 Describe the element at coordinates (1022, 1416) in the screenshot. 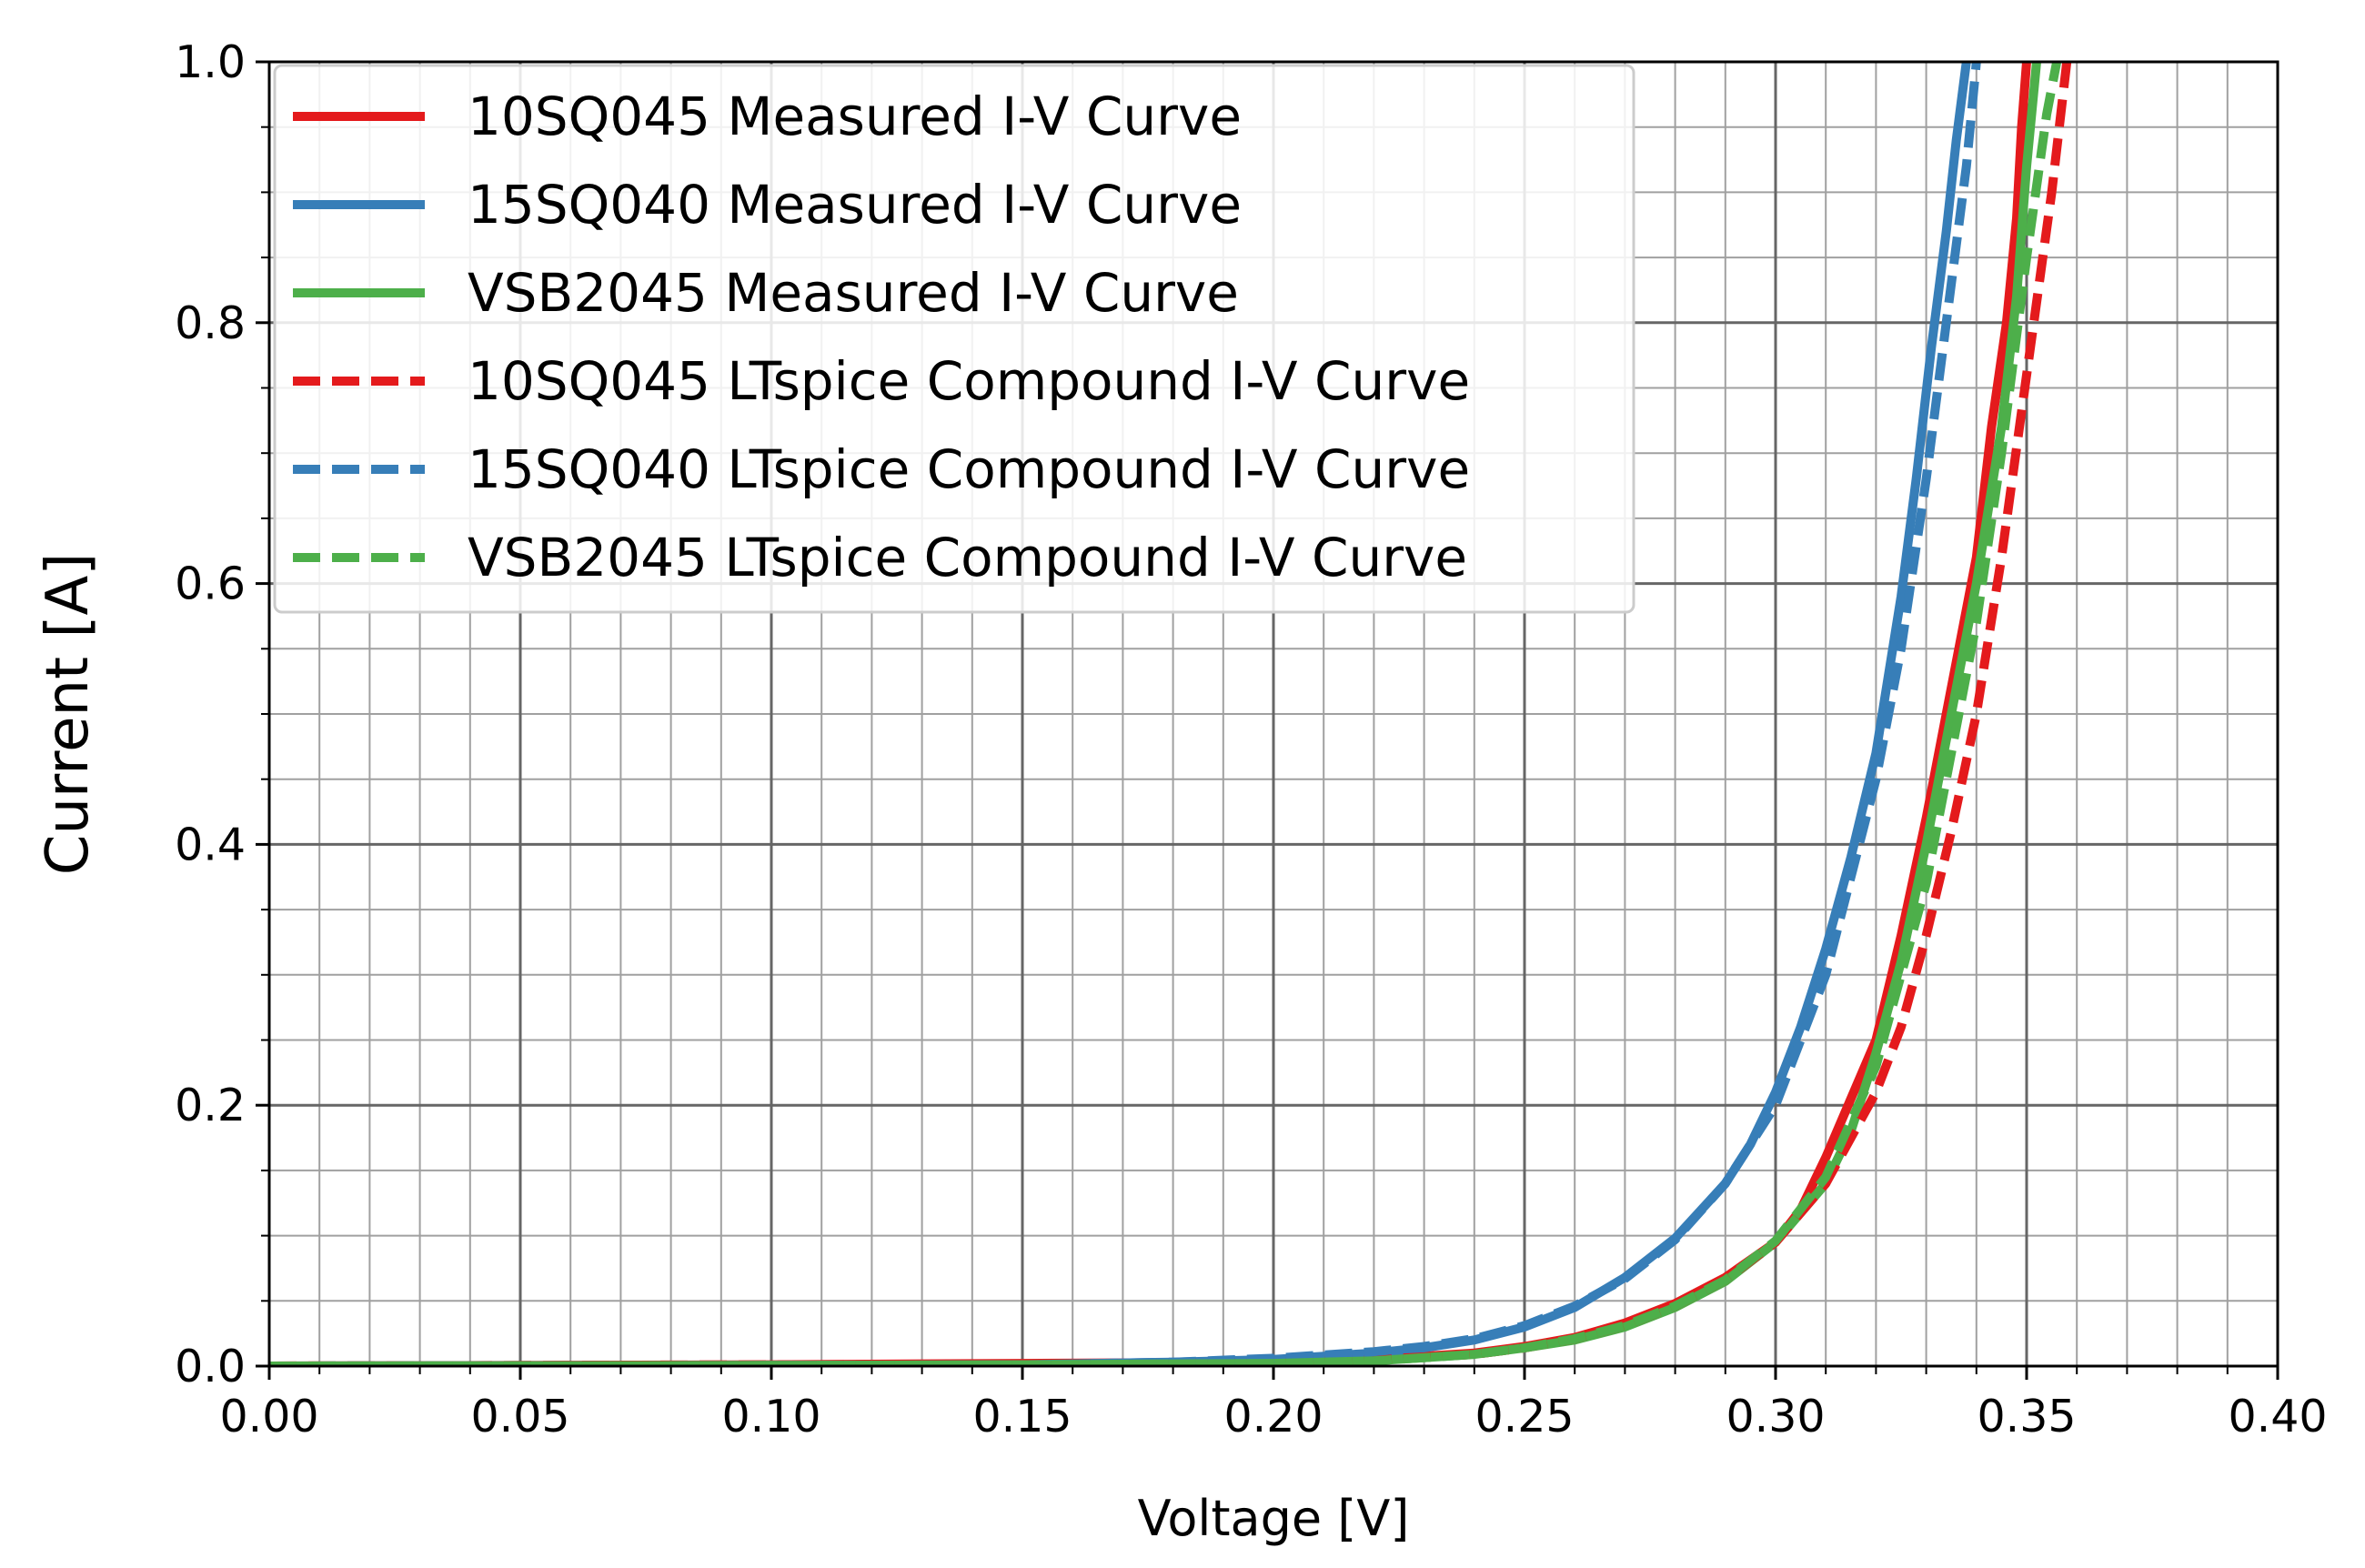

I see `x-tick-label: 0.15` at that location.